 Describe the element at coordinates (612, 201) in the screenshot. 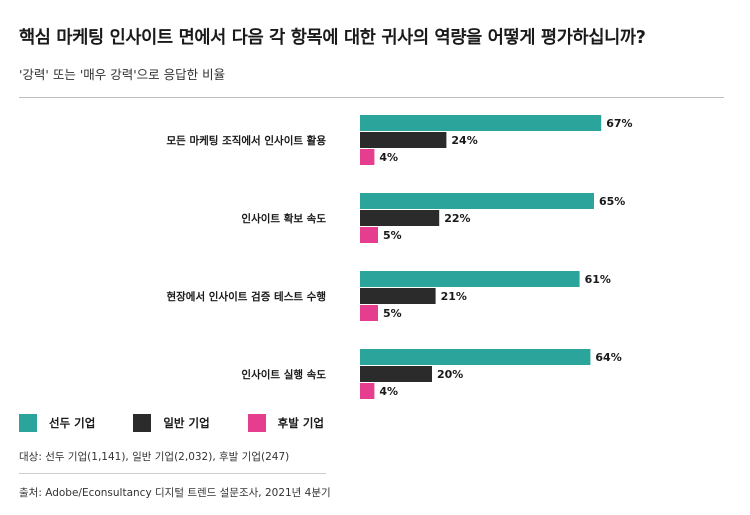

I see `data-label-leaders: 65%` at that location.